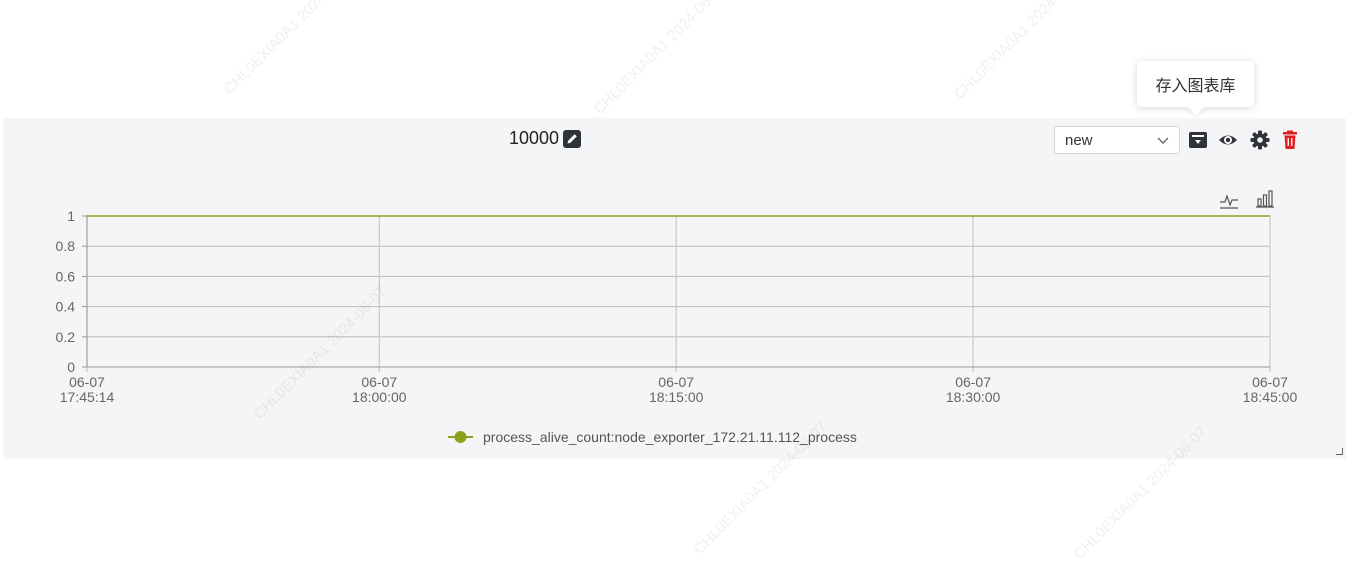 This screenshot has width=1362, height=570. What do you see at coordinates (1270, 397) in the screenshot?
I see `x-tick-label-time: 18:45:00` at bounding box center [1270, 397].